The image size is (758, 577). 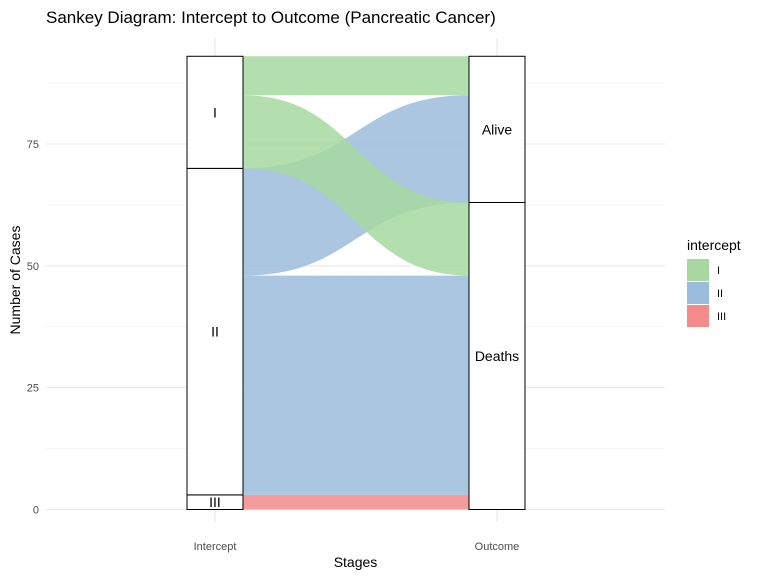 What do you see at coordinates (698, 293) in the screenshot?
I see `legend-key-ii` at bounding box center [698, 293].